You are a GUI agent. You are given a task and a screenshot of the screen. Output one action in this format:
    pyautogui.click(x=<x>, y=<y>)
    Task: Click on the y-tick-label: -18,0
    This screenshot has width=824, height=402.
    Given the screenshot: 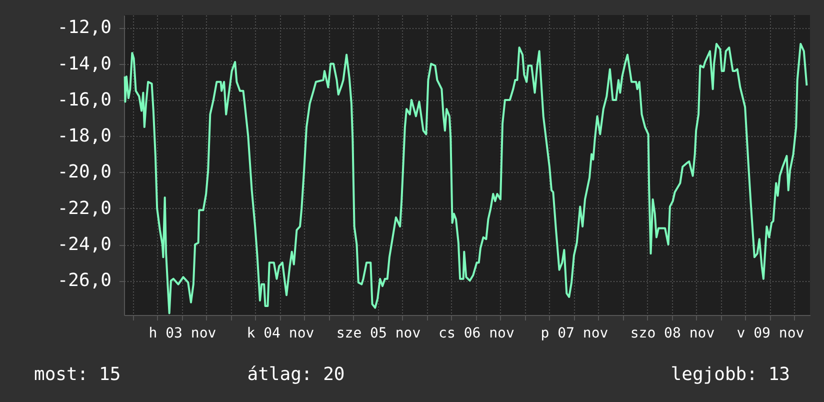 What is the action you would take?
    pyautogui.click(x=84, y=136)
    